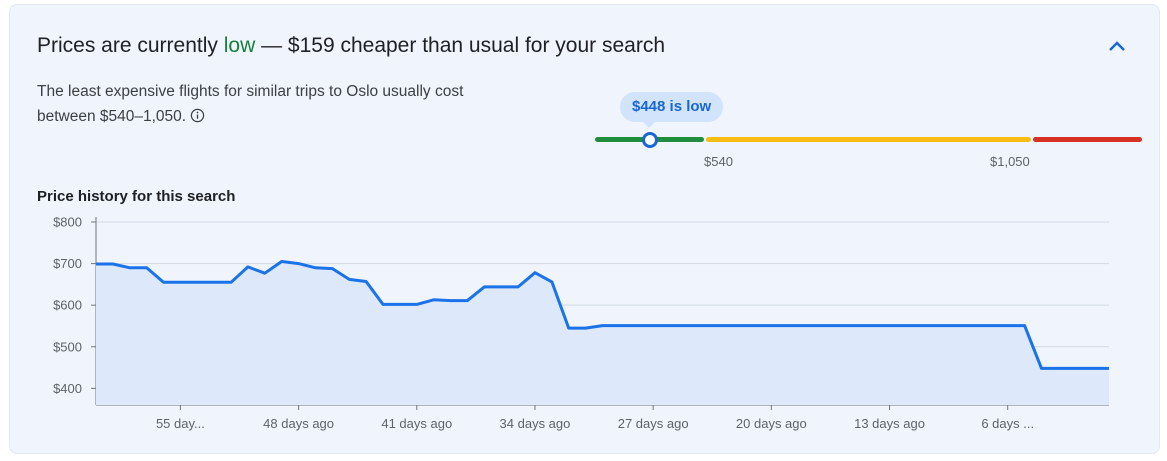  I want to click on price-history-title: Price history for this search, so click(136, 196).